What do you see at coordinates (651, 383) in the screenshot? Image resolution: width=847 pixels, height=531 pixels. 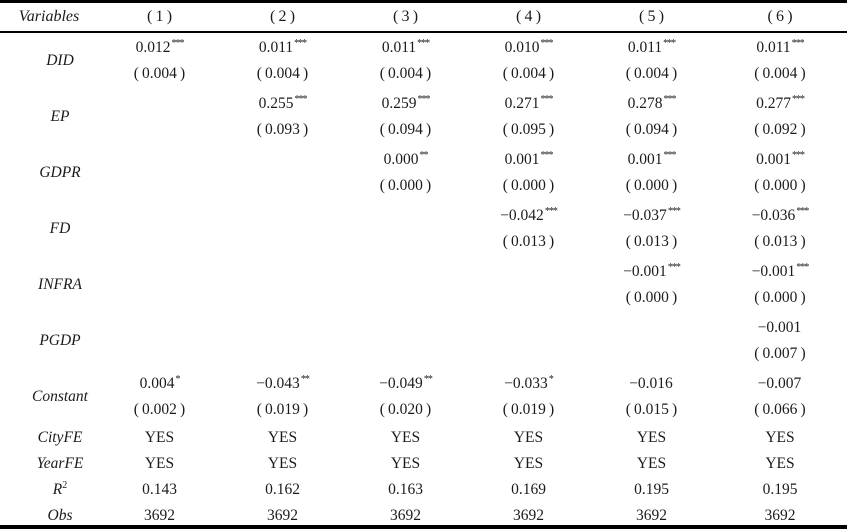 I see `coef-value: −0.016` at bounding box center [651, 383].